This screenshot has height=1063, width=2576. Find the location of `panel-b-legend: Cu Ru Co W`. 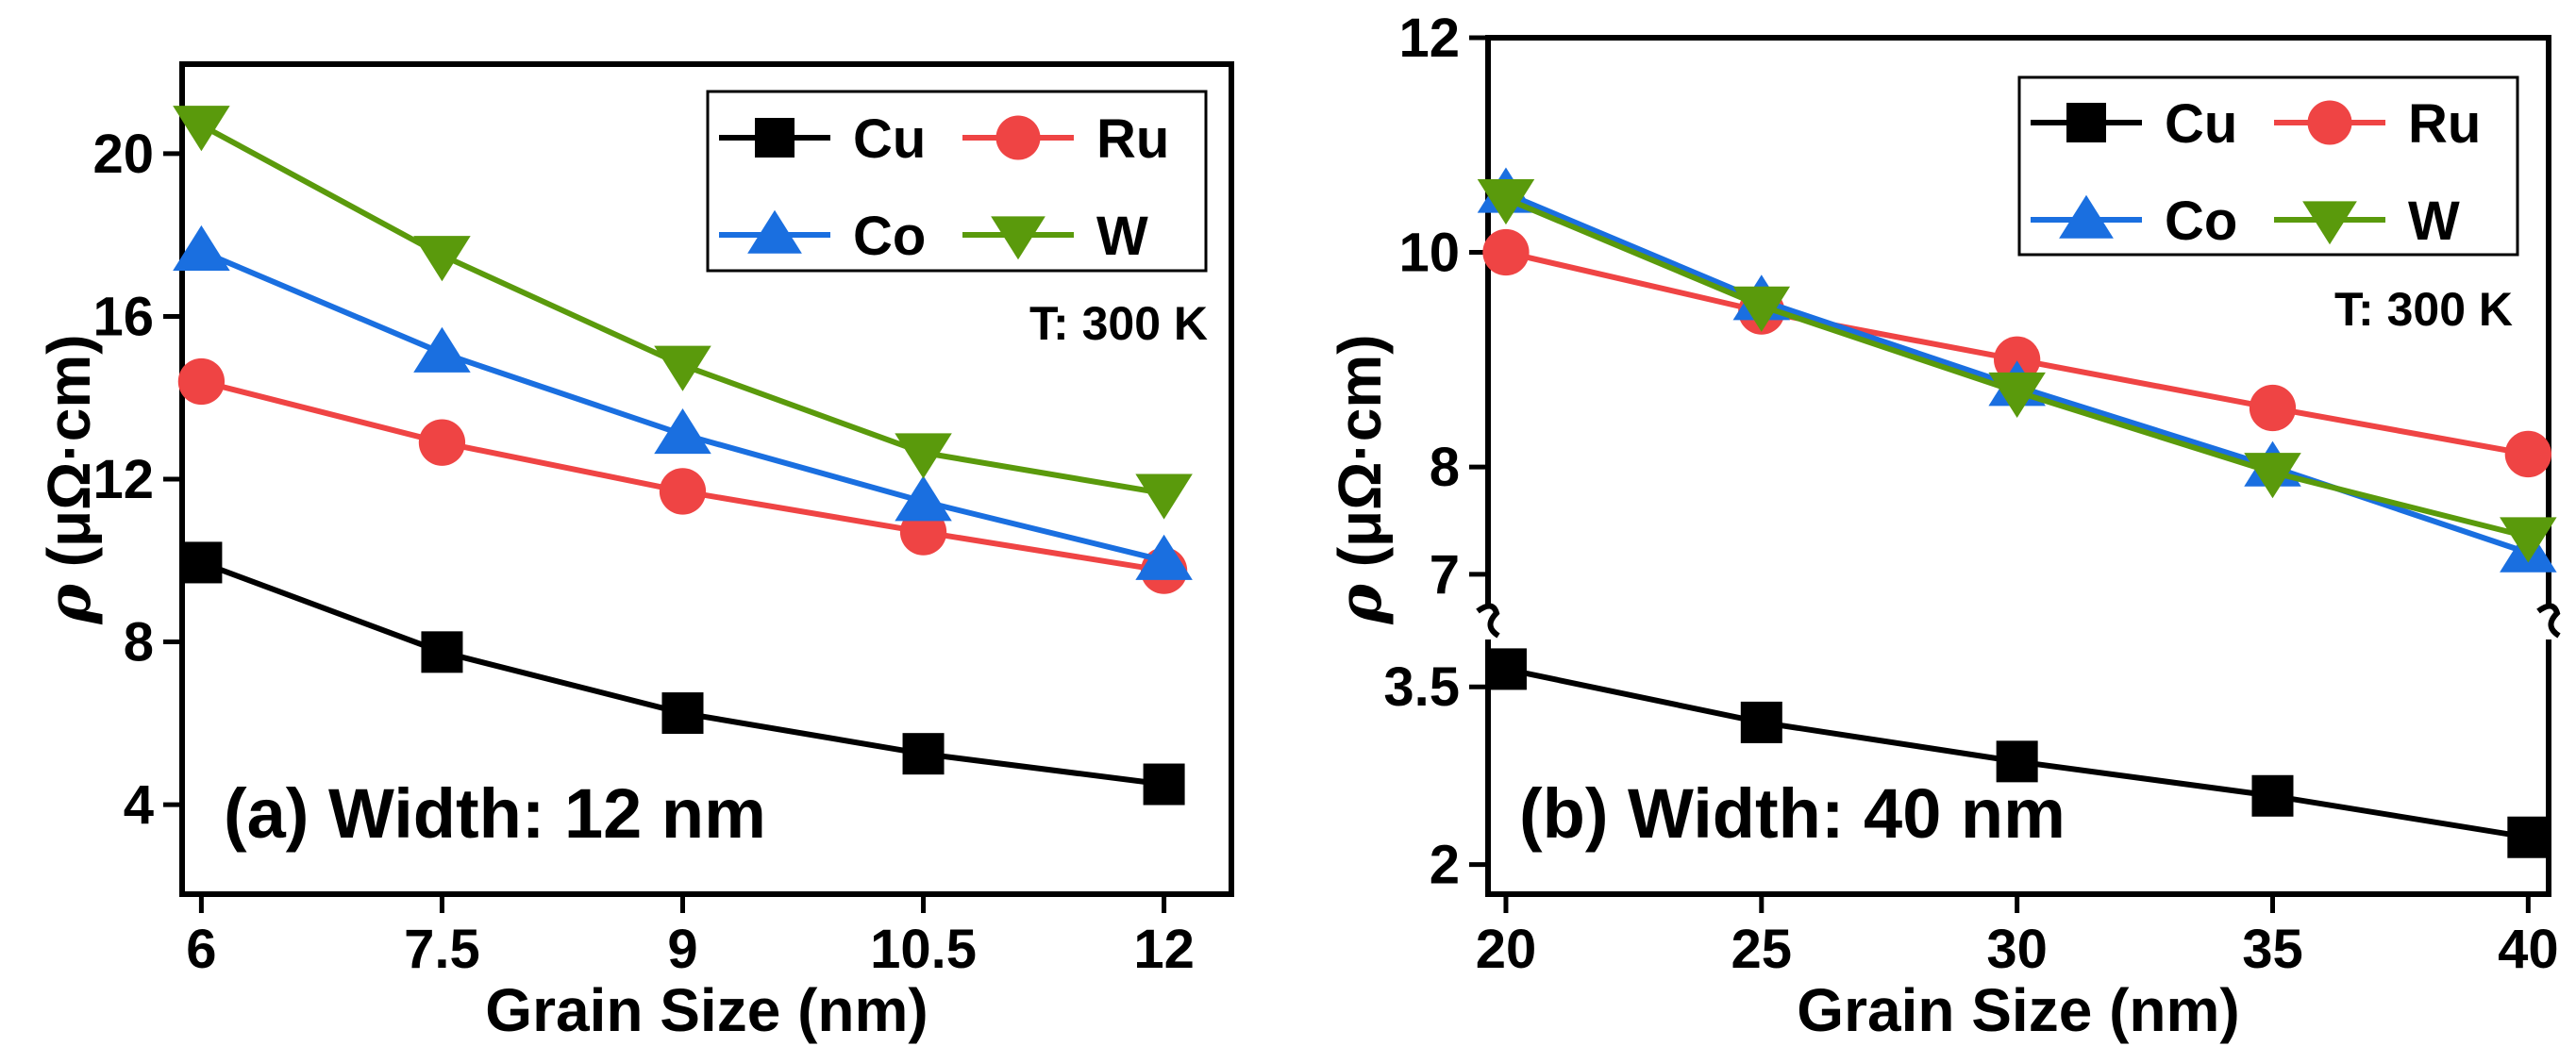

panel-b-legend: Cu Ru Co W is located at coordinates (2268, 166).